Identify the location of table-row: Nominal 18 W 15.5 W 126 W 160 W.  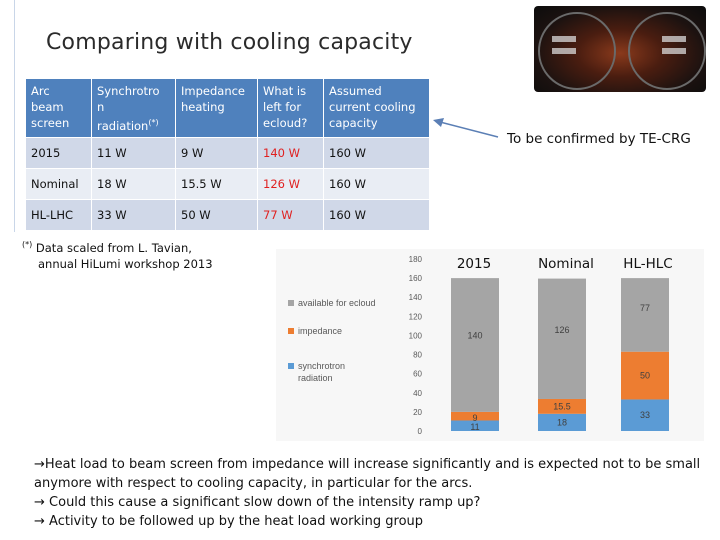
(228, 183).